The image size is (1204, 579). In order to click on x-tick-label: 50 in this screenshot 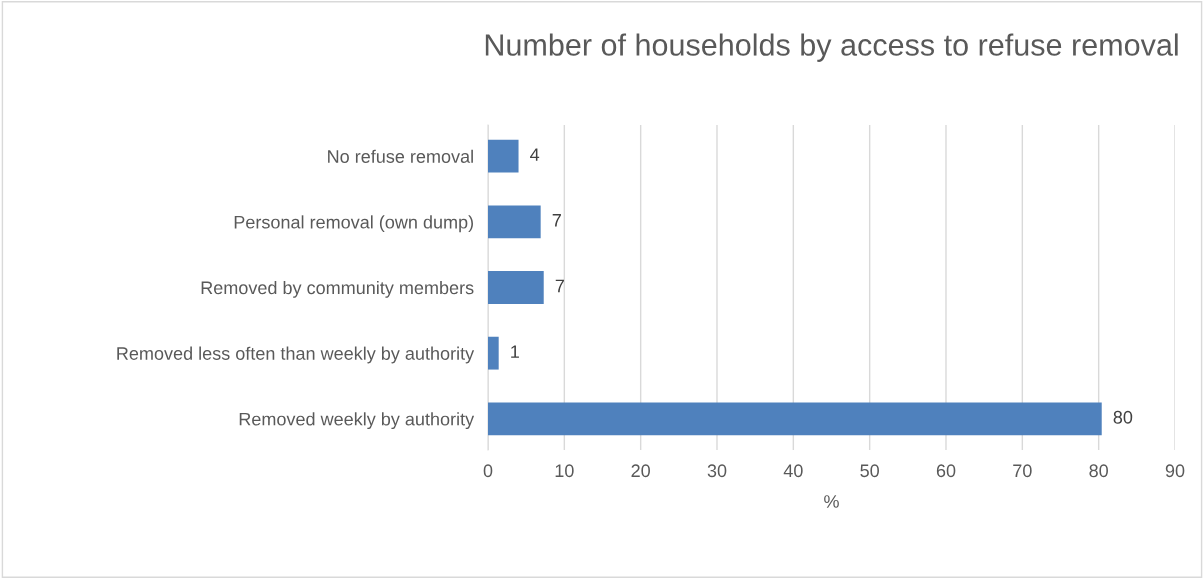, I will do `click(869, 471)`.